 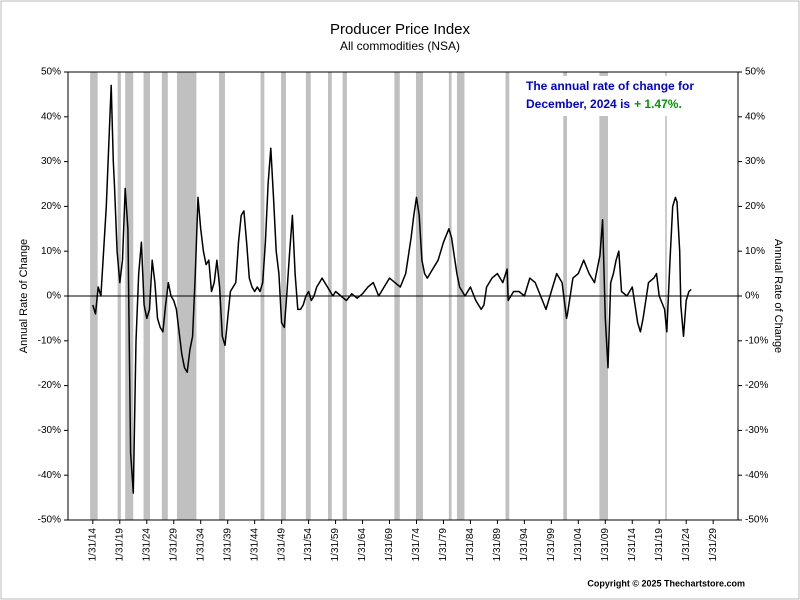 I want to click on x-tick-label: 1/31/99, so click(x=551, y=545).